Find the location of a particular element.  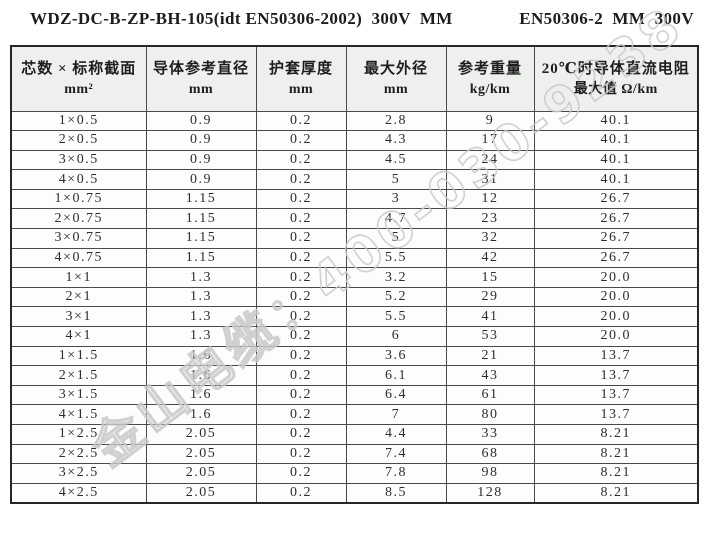

table-cell-reference-weight: 128 is located at coordinates (490, 493).